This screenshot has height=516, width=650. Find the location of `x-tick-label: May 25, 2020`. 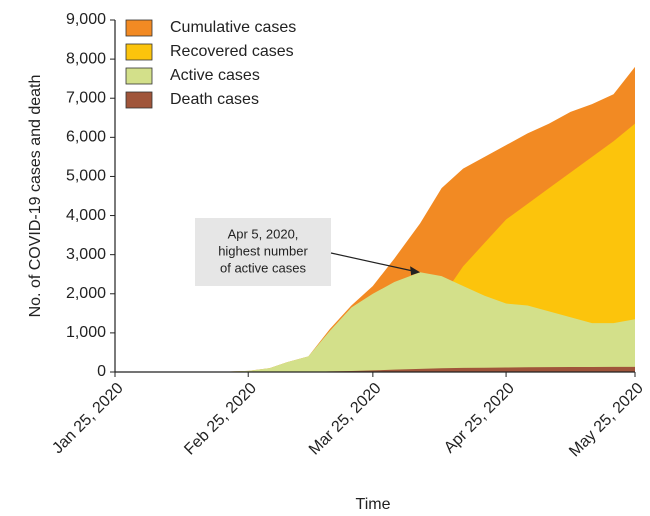

x-tick-label: May 25, 2020 is located at coordinates (606, 420).